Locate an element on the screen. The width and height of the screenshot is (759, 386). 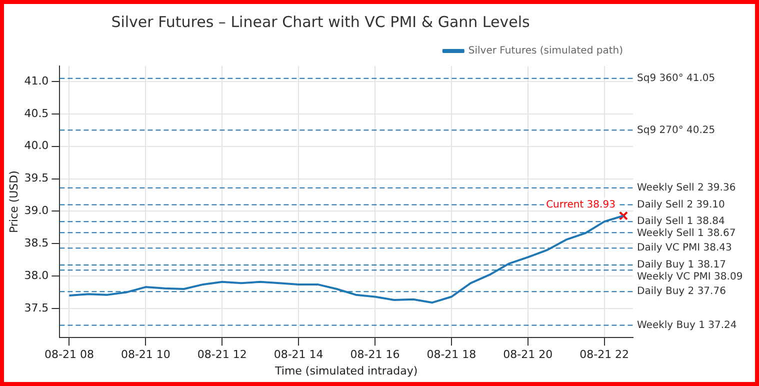
ref-line-label: Daily VC PMI 38.43 is located at coordinates (684, 248).